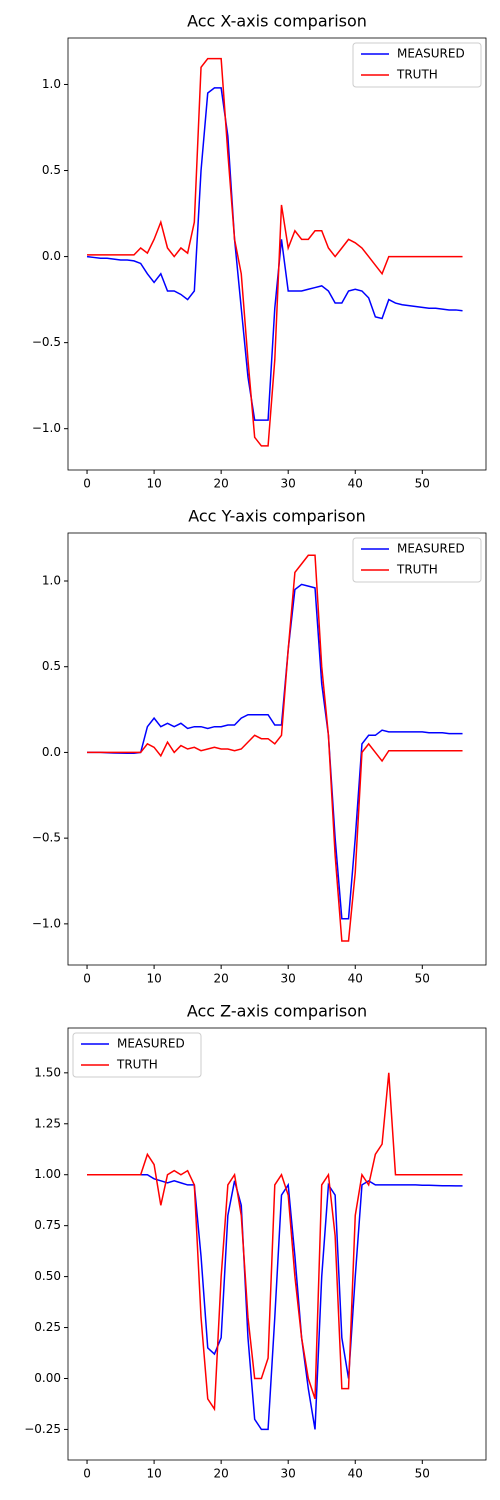 Image resolution: width=500 pixels, height=1500 pixels. What do you see at coordinates (275, 1302) in the screenshot?
I see `data-line` at bounding box center [275, 1302].